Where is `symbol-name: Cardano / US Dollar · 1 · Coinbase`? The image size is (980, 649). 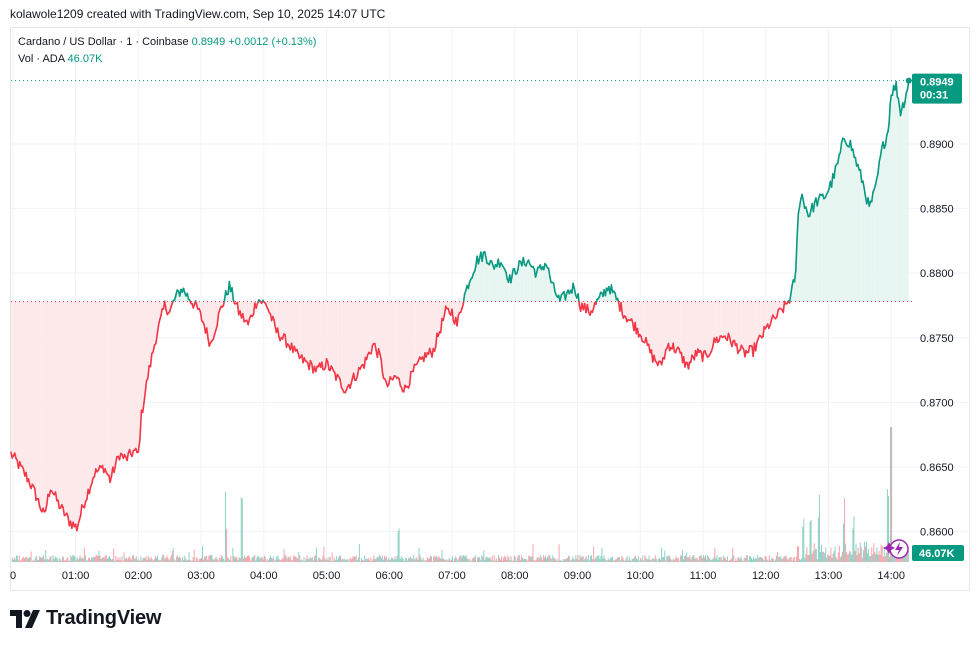
symbol-name: Cardano / US Dollar · 1 · Coinbase is located at coordinates (103, 42).